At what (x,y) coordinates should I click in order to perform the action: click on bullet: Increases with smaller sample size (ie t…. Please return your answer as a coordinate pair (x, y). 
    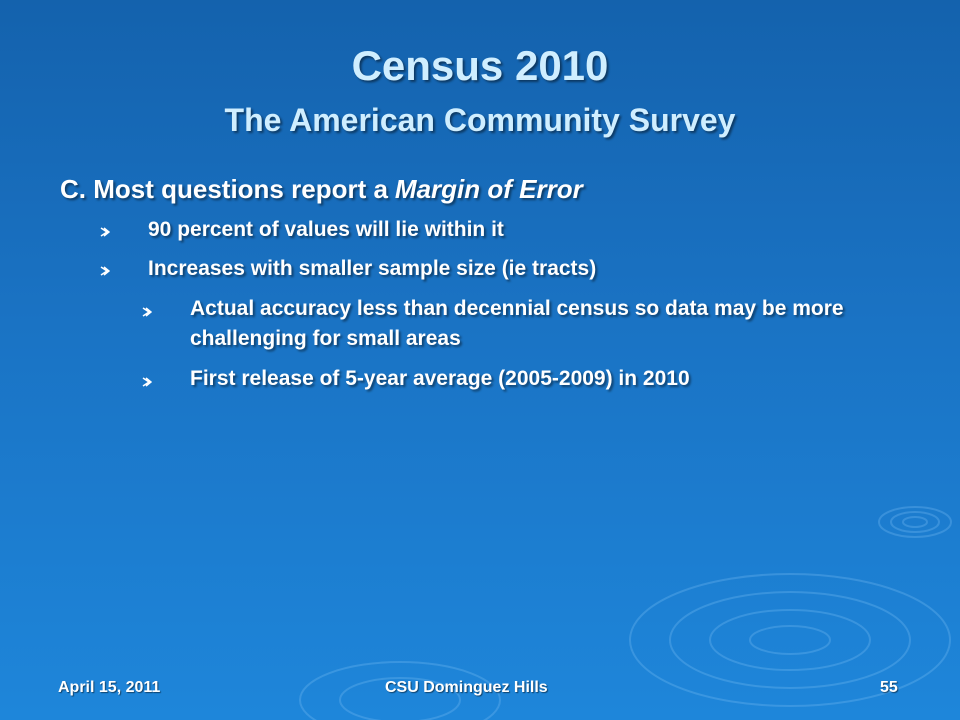
    Looking at the image, I should click on (372, 268).